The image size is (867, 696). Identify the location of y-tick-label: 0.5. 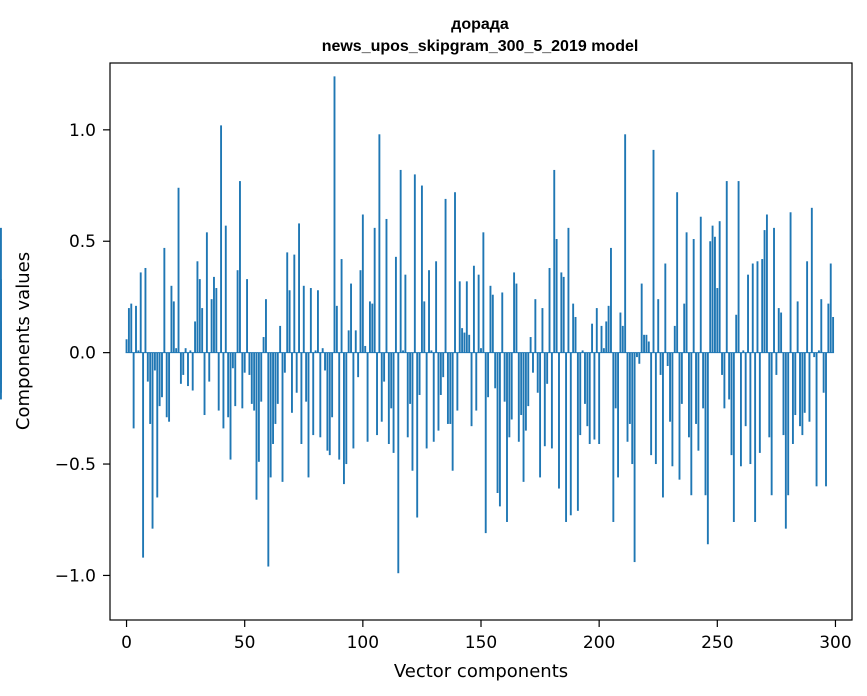
(82, 242).